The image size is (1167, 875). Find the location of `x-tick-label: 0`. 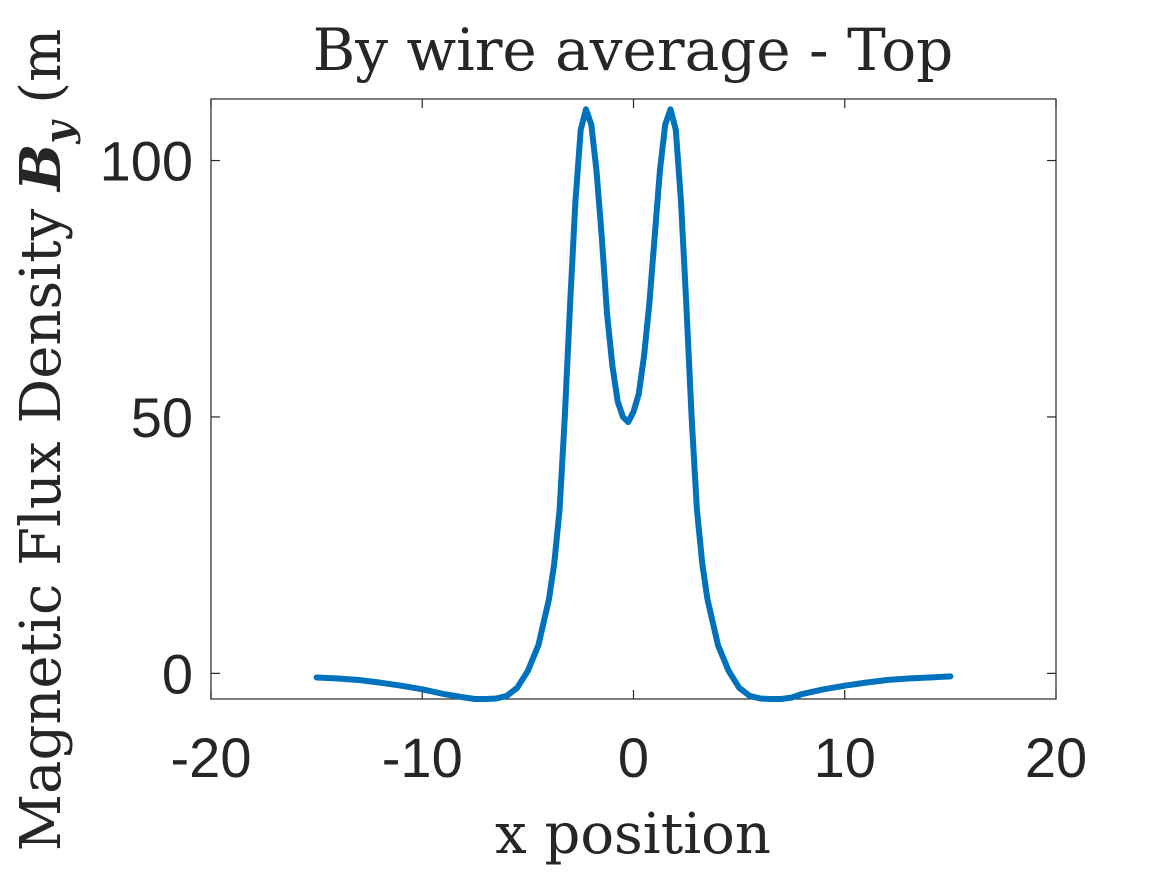

x-tick-label: 0 is located at coordinates (633, 757).